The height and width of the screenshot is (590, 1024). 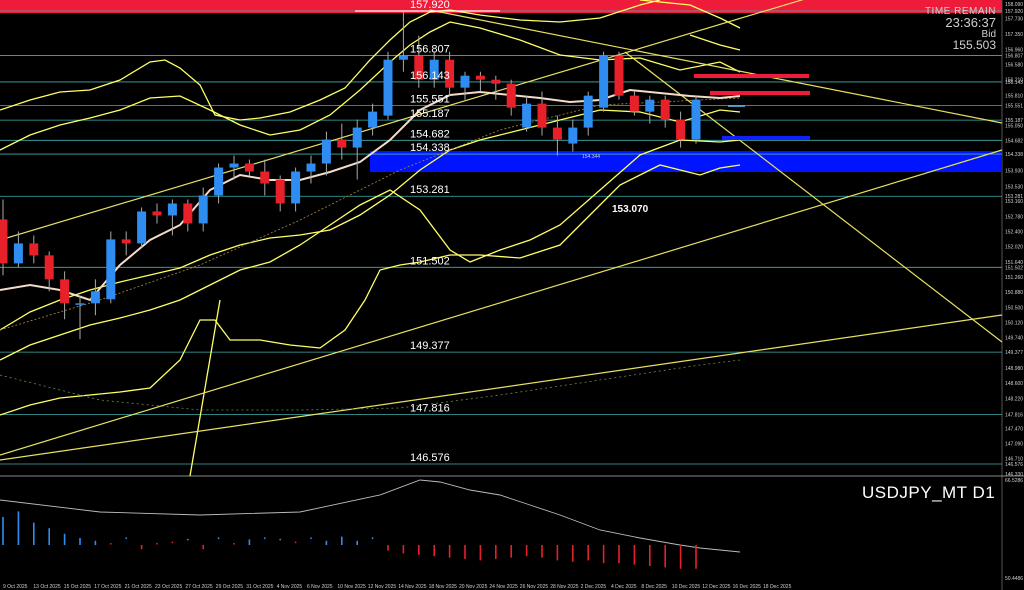 What do you see at coordinates (1014, 12) in the screenshot?
I see `price-scale-label: 157.920` at bounding box center [1014, 12].